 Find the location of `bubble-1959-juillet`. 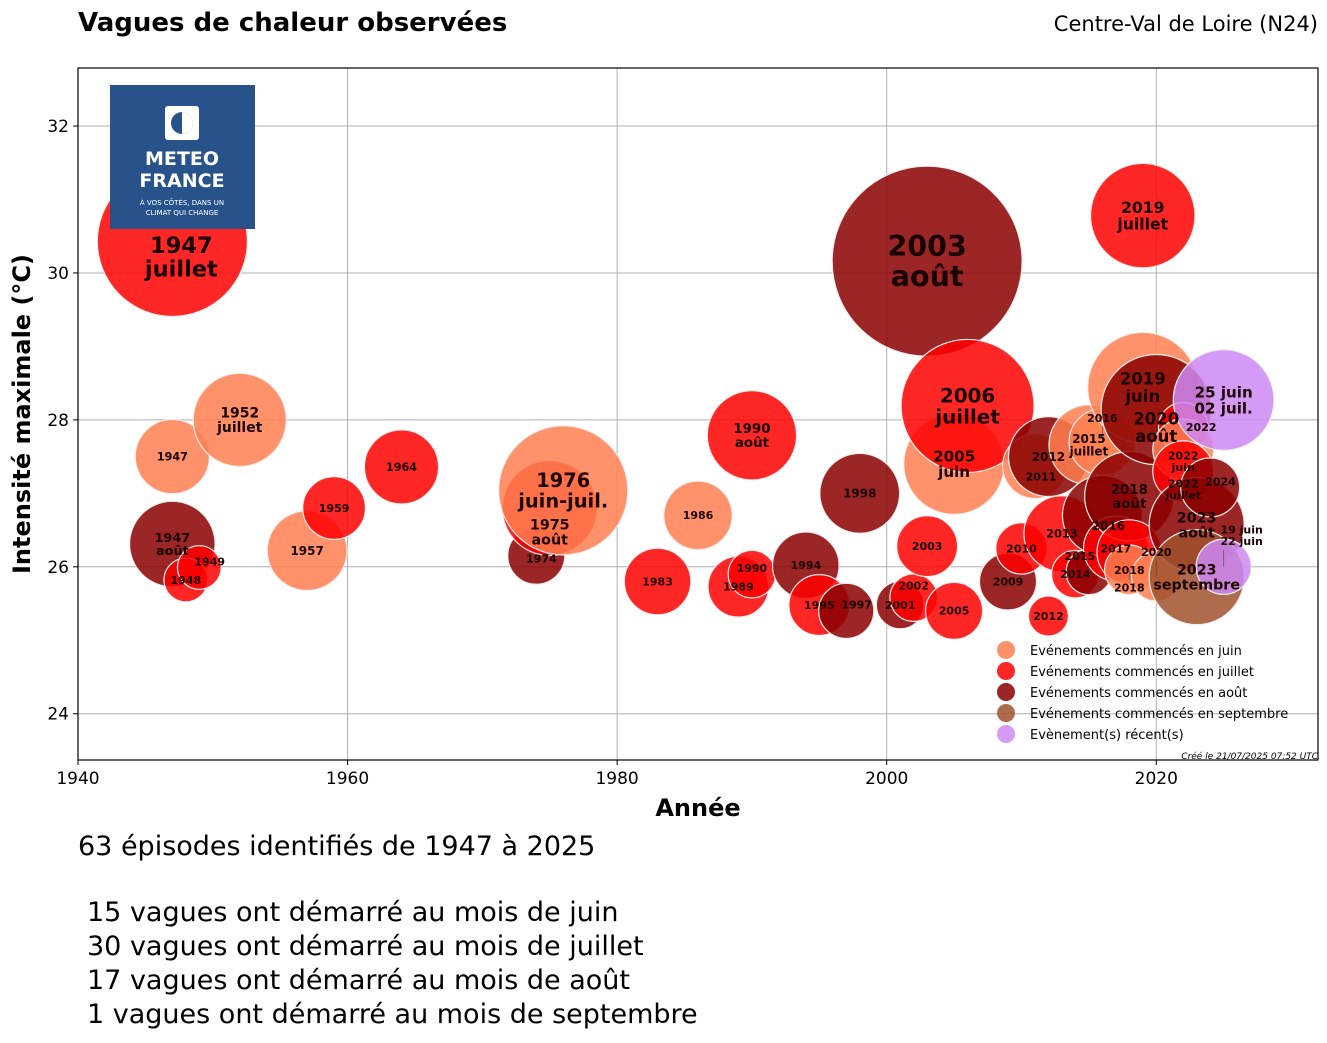

bubble-1959-juillet is located at coordinates (334, 508).